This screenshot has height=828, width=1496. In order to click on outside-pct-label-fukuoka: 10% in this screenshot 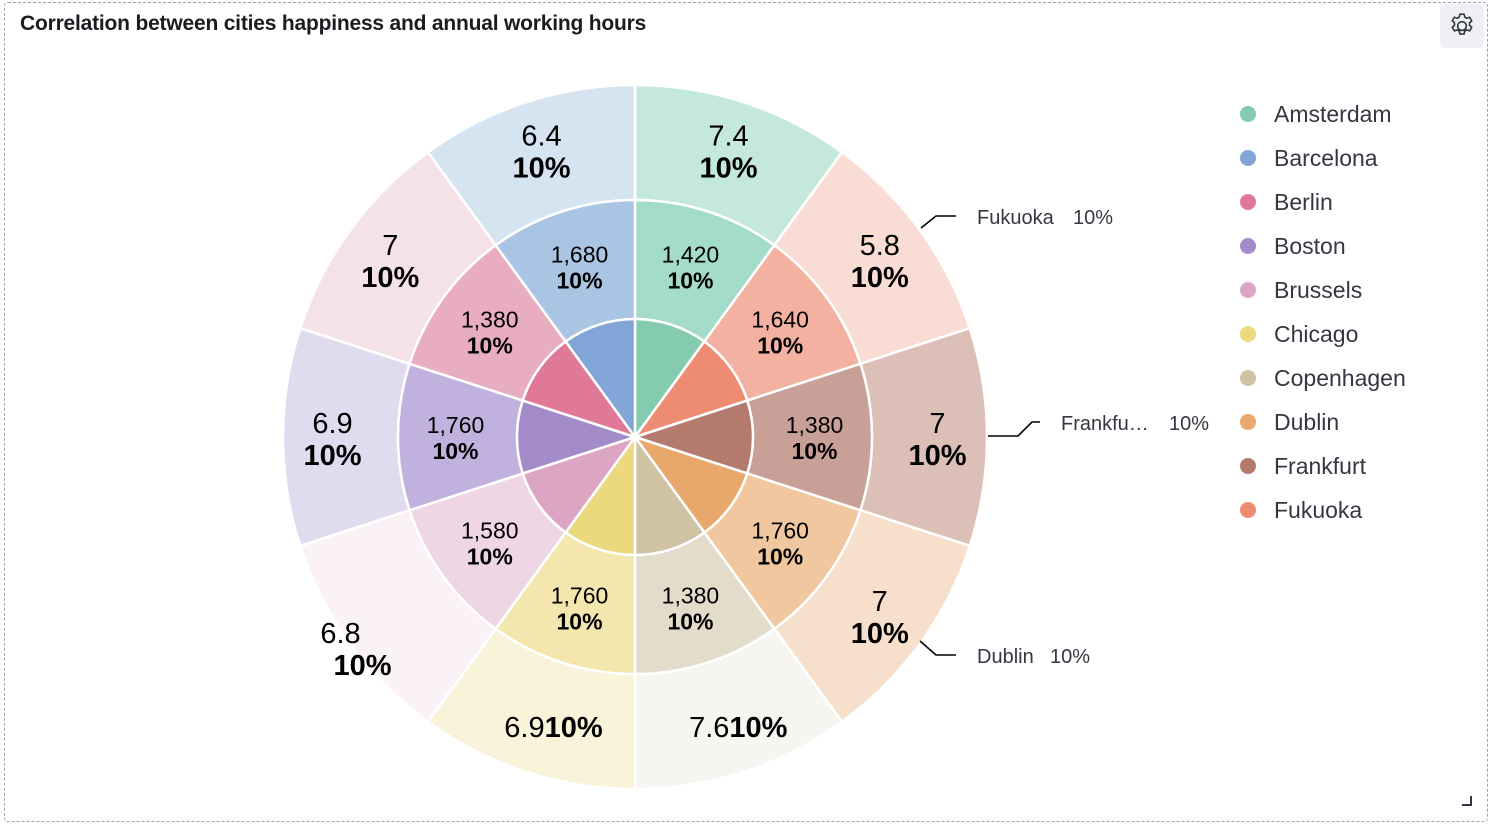, I will do `click(1093, 218)`.